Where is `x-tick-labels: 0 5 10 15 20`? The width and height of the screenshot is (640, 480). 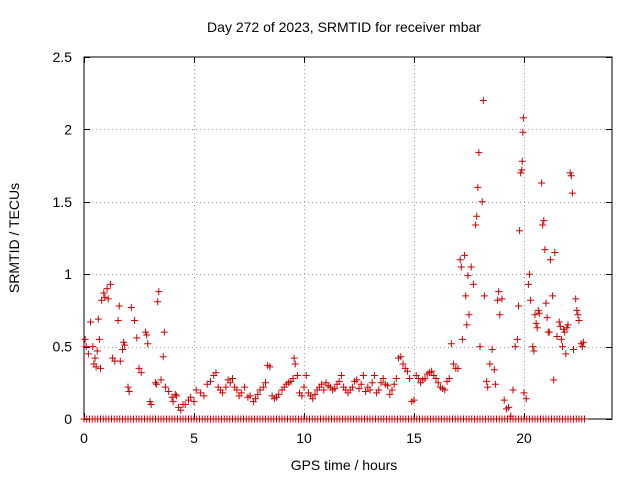
x-tick-labels: 0 5 10 15 20 is located at coordinates (306, 438).